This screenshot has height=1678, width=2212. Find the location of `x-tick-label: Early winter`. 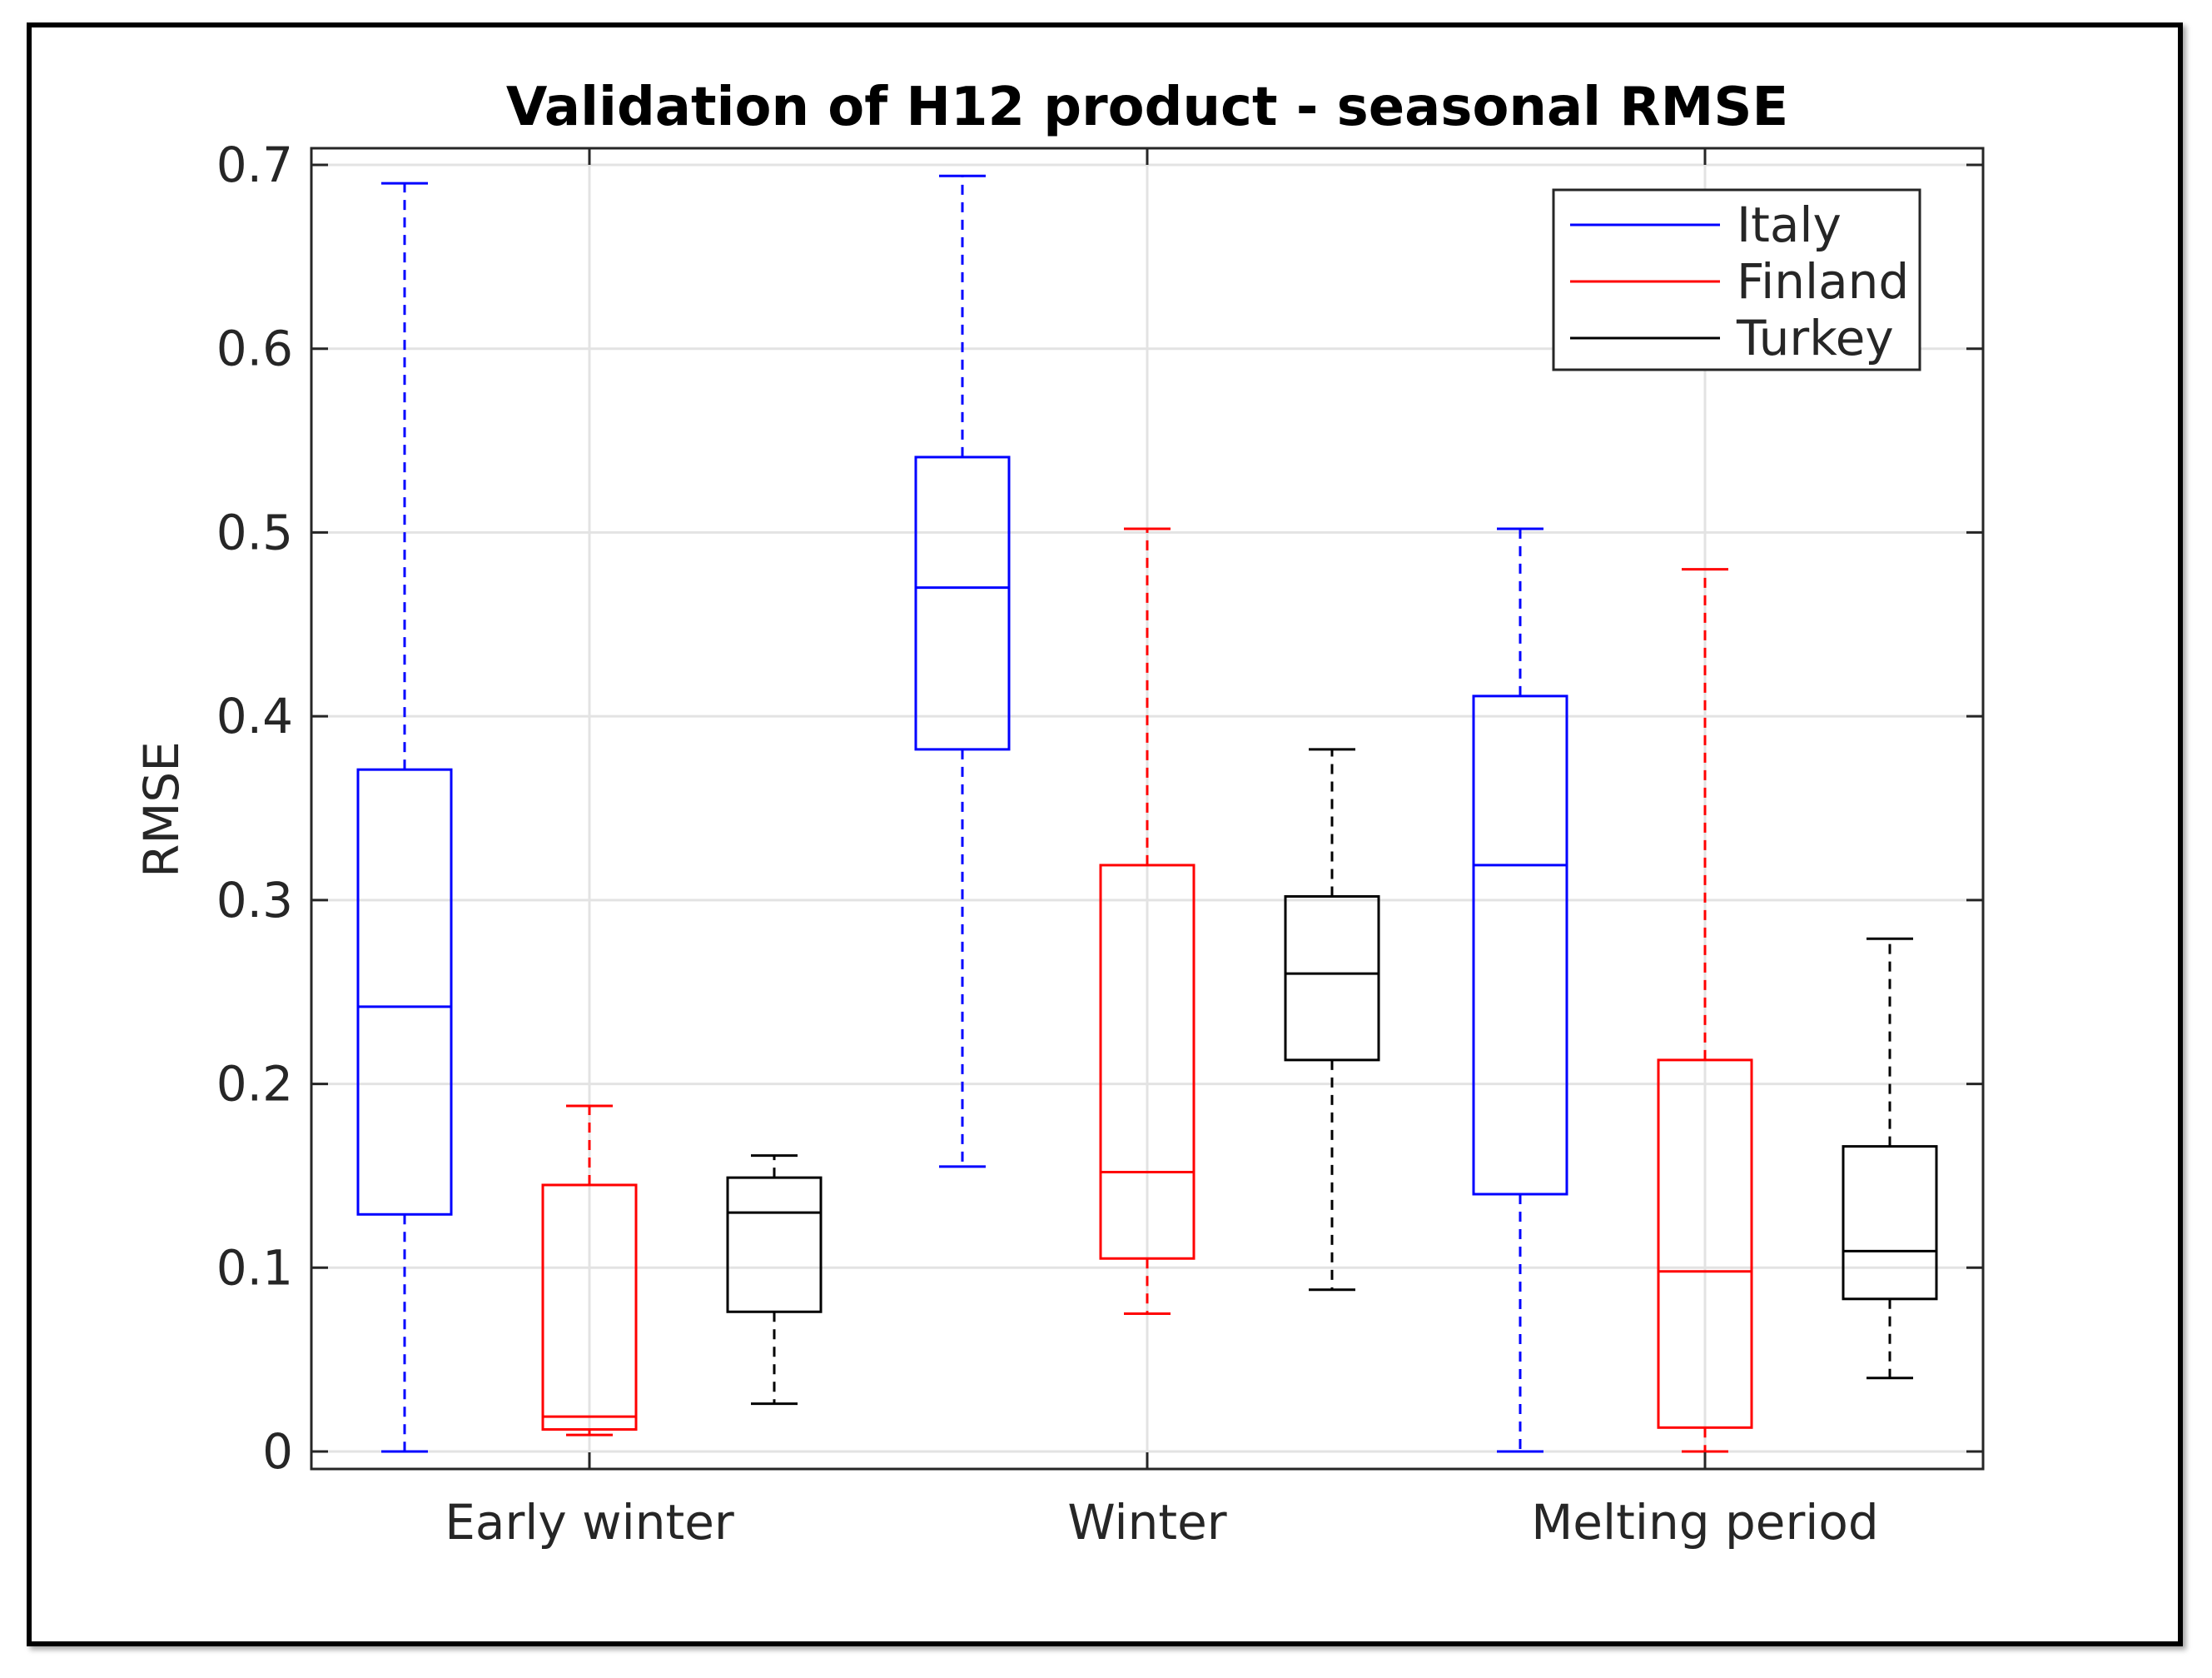

x-tick-label: Early winter is located at coordinates (589, 1522).